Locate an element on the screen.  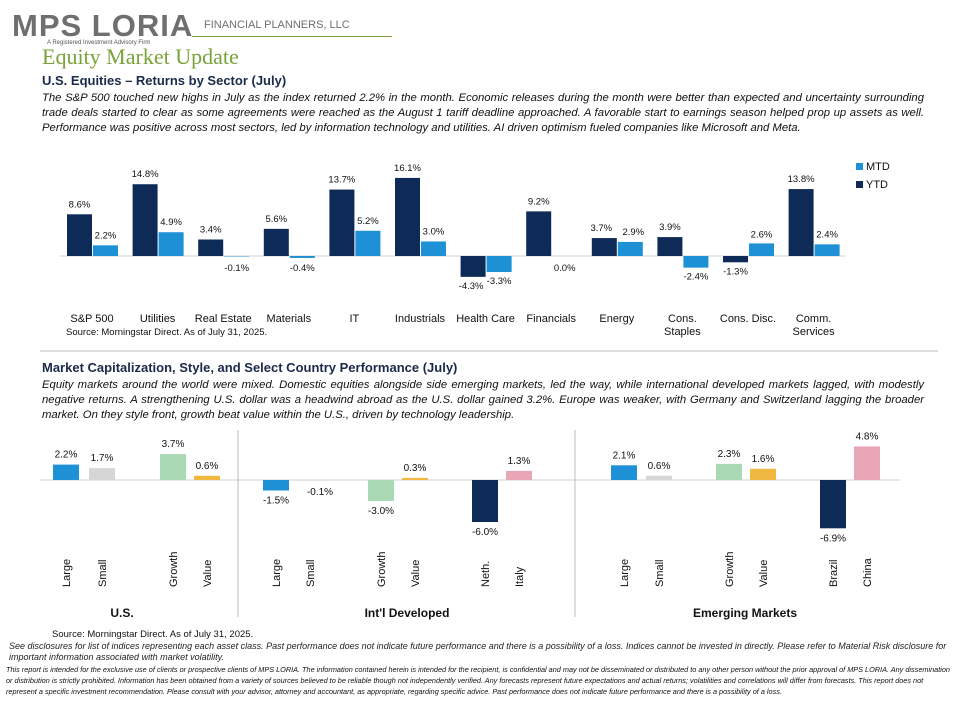
data-label: -1.5% is located at coordinates (276, 501).